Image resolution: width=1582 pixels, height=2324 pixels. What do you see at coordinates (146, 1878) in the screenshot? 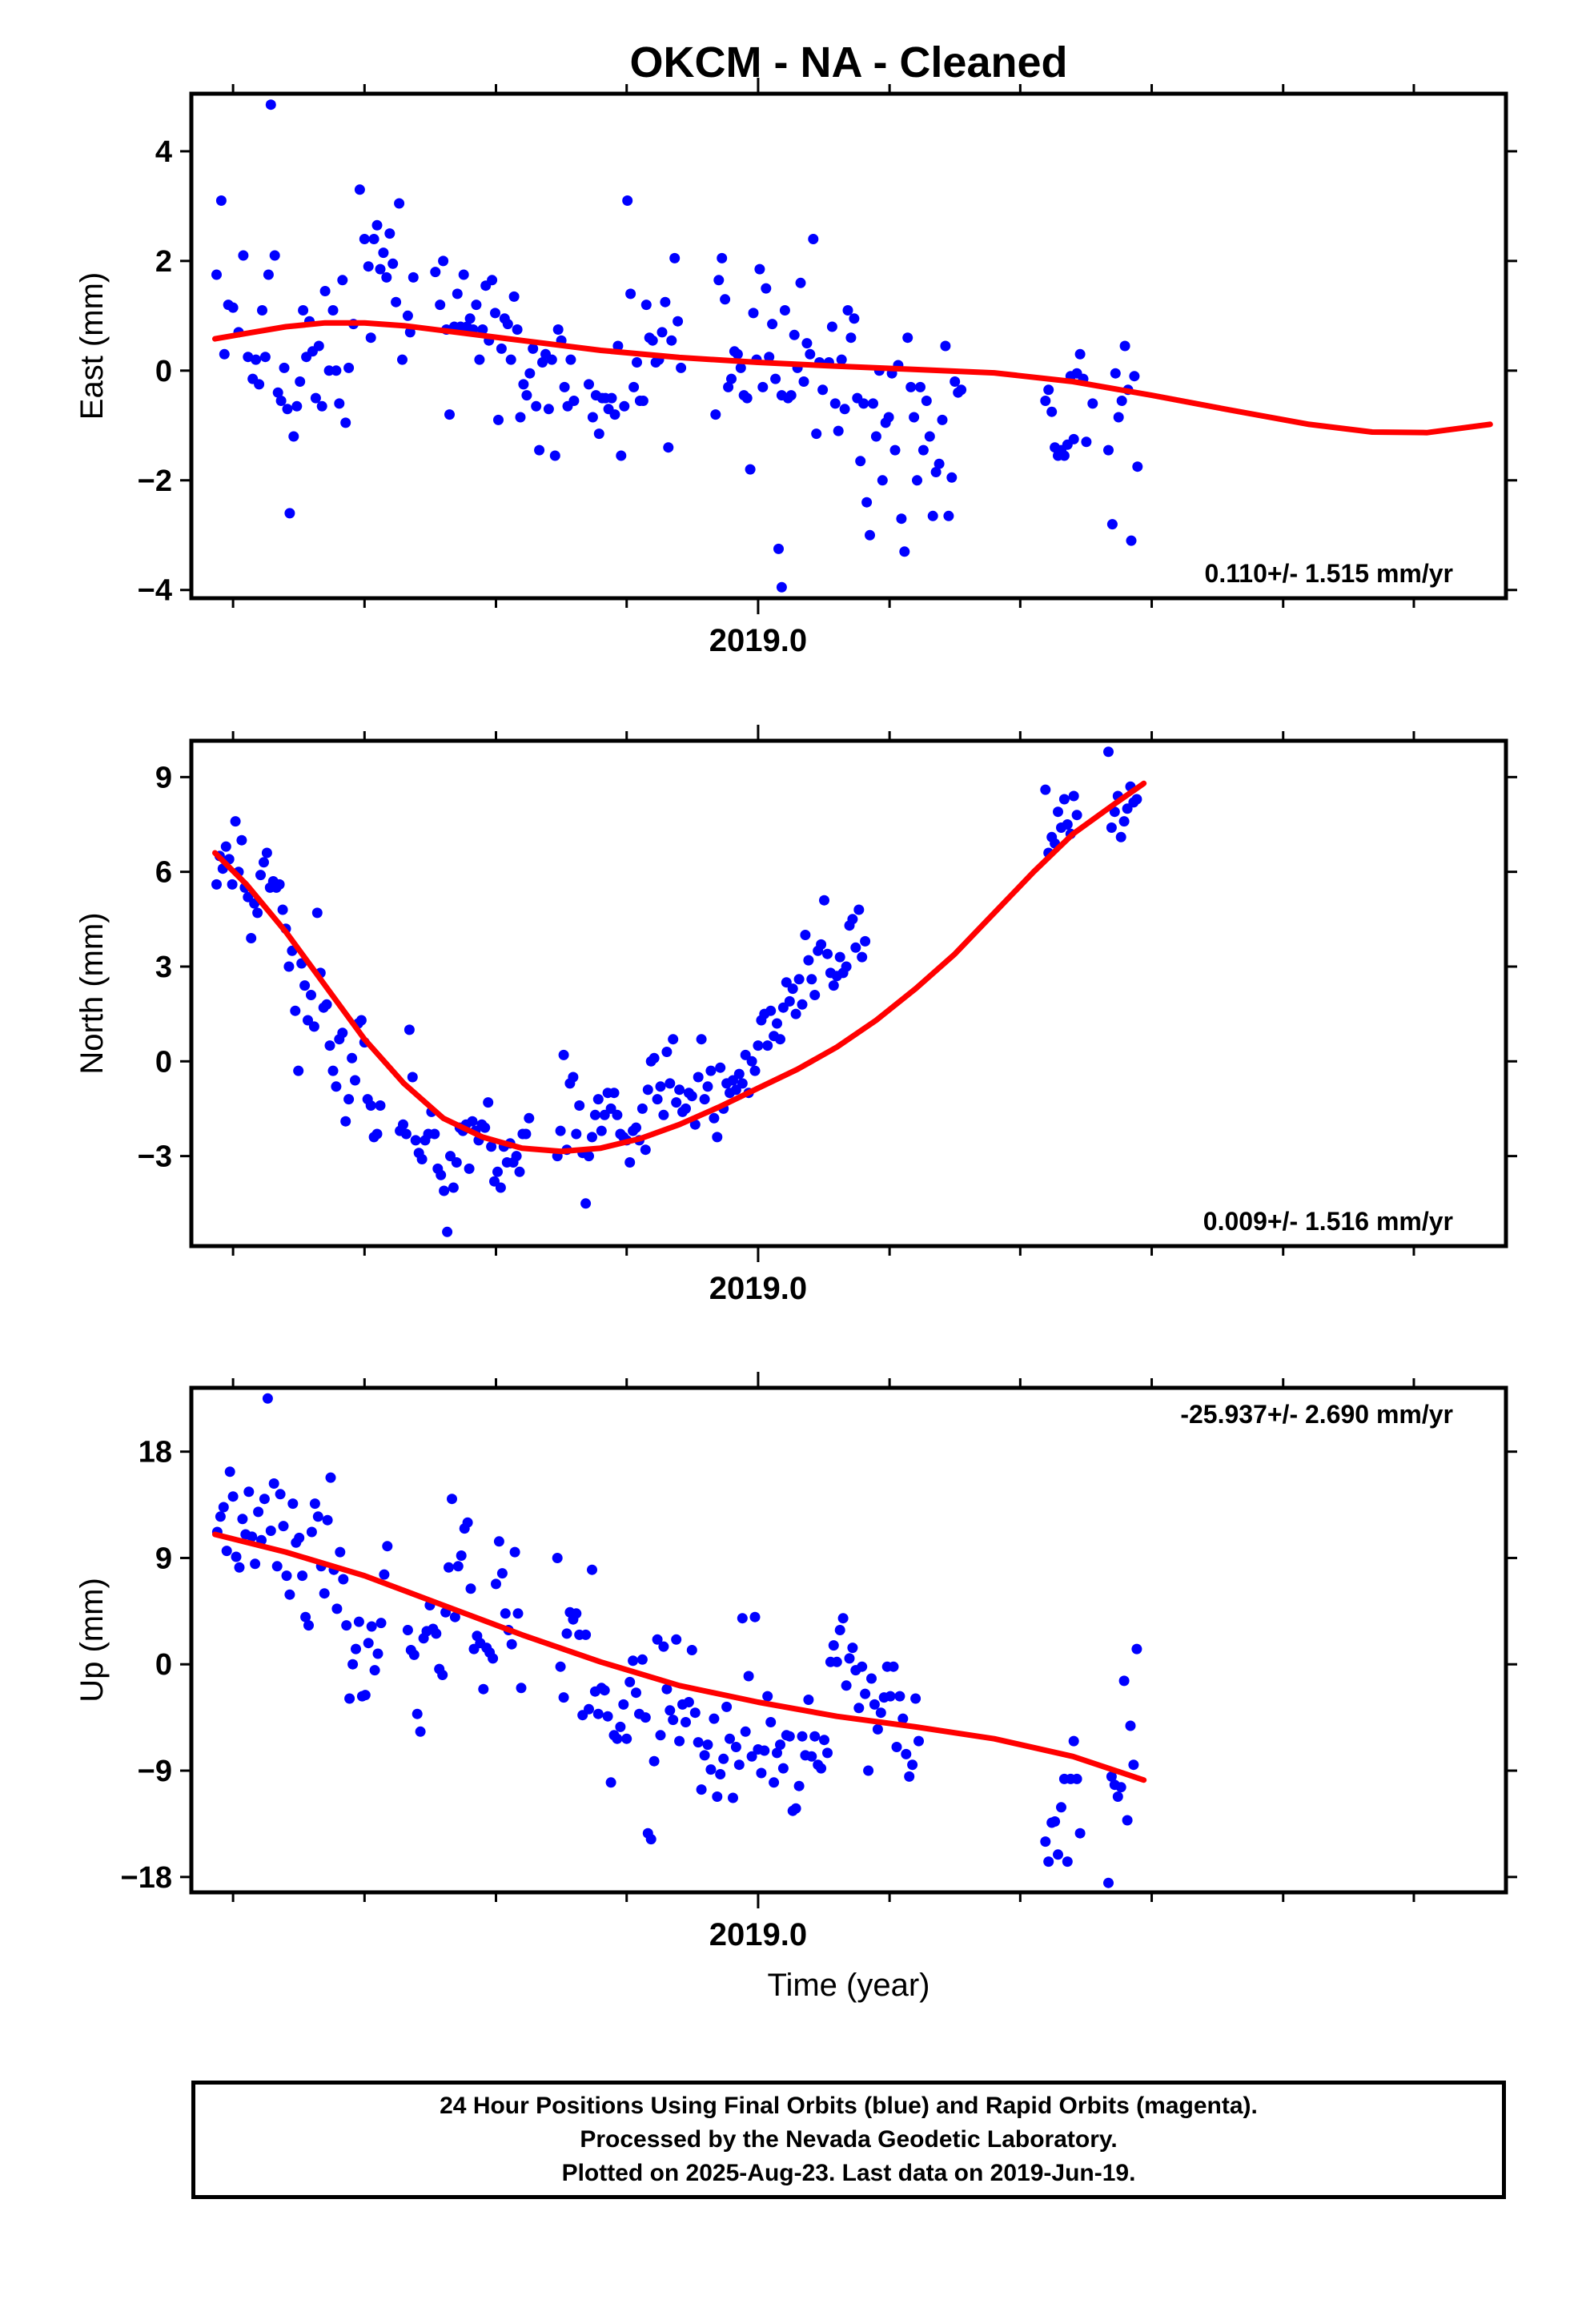
I see `y-tick-label: −18` at bounding box center [146, 1878].